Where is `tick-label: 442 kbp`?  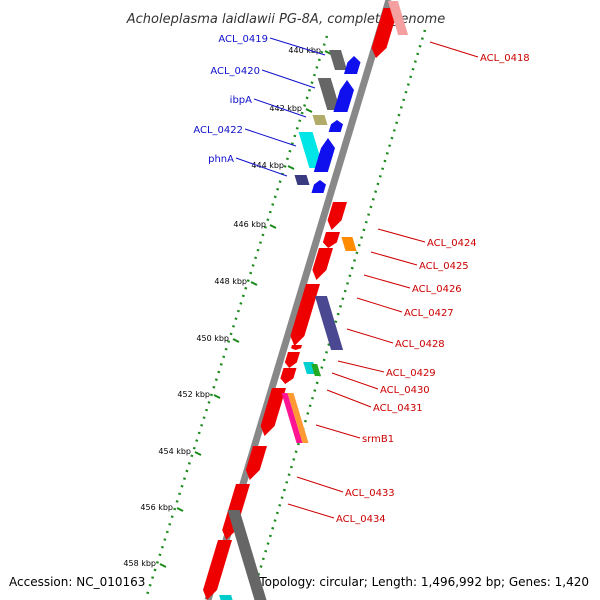
tick-label: 442 kbp is located at coordinates (285, 108).